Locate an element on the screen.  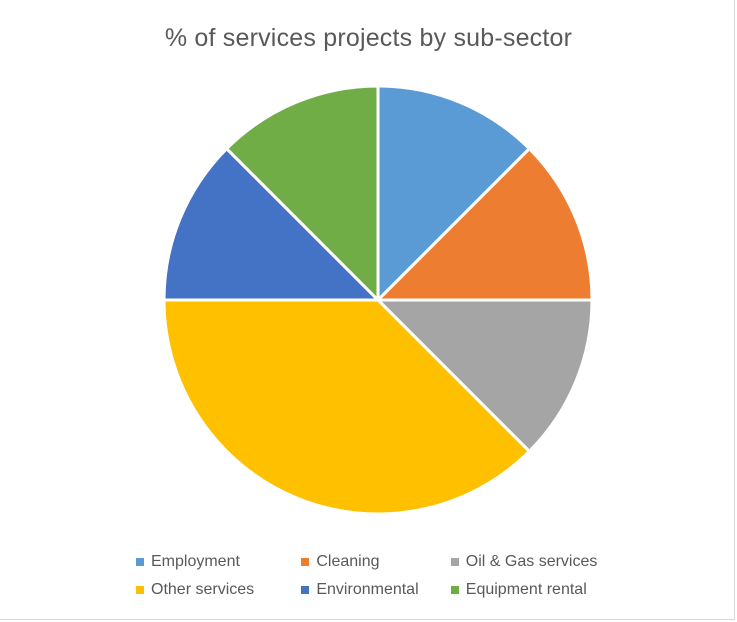
pie-slice-equipment-rental is located at coordinates (302, 193).